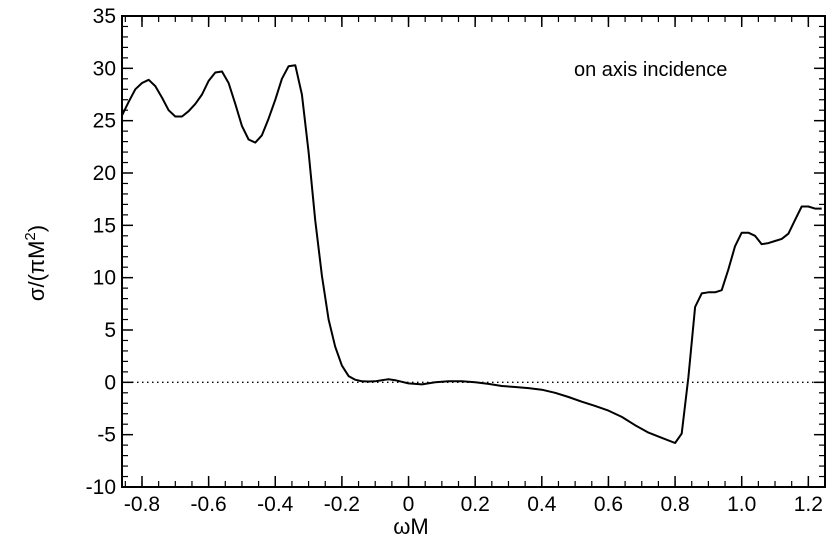  Describe the element at coordinates (104, 68) in the screenshot. I see `y-tick-label: 30` at that location.